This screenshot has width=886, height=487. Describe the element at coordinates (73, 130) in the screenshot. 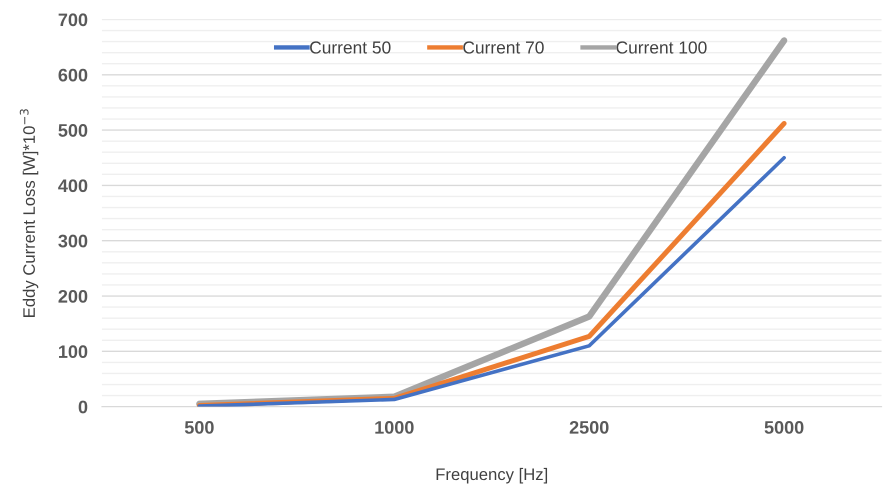

I see `y-tick-label: 500` at that location.